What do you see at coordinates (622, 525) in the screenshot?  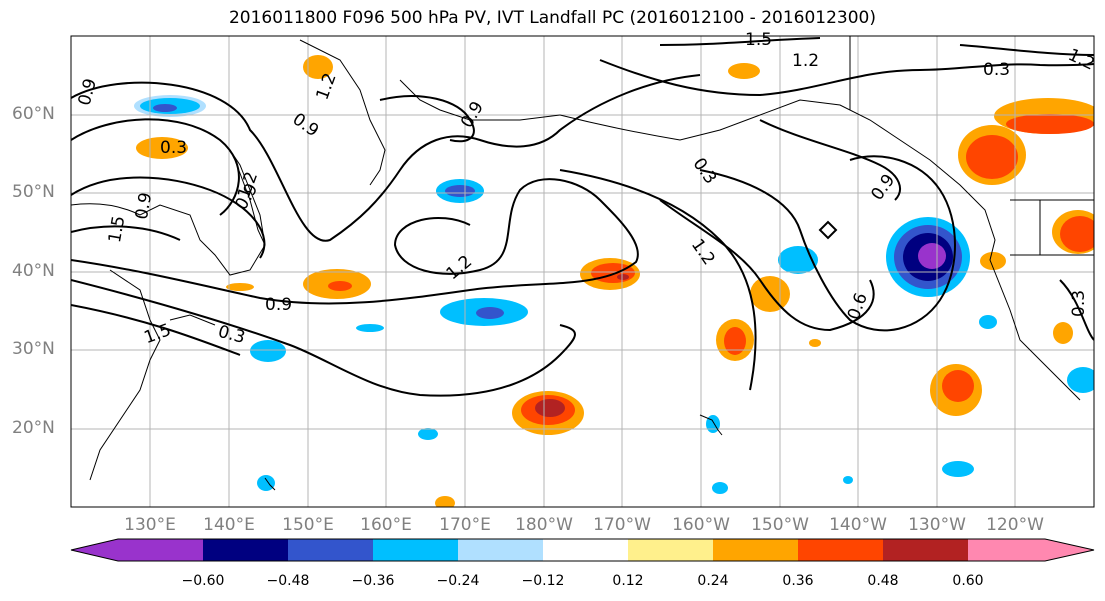 I see `lon-label: 170°W` at bounding box center [622, 525].